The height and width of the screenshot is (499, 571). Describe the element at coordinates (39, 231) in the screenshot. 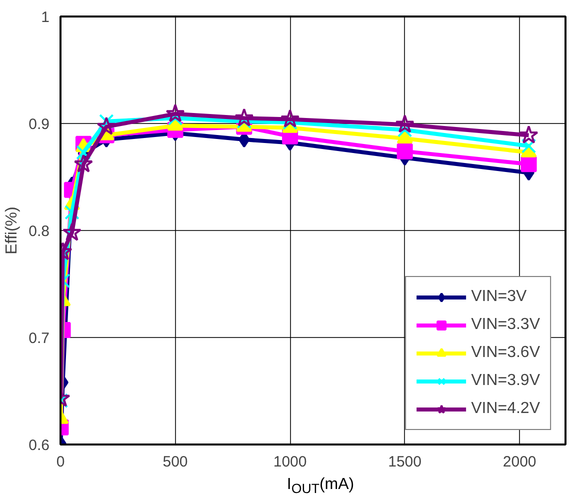

I see `y-tick-label: 0.8` at that location.